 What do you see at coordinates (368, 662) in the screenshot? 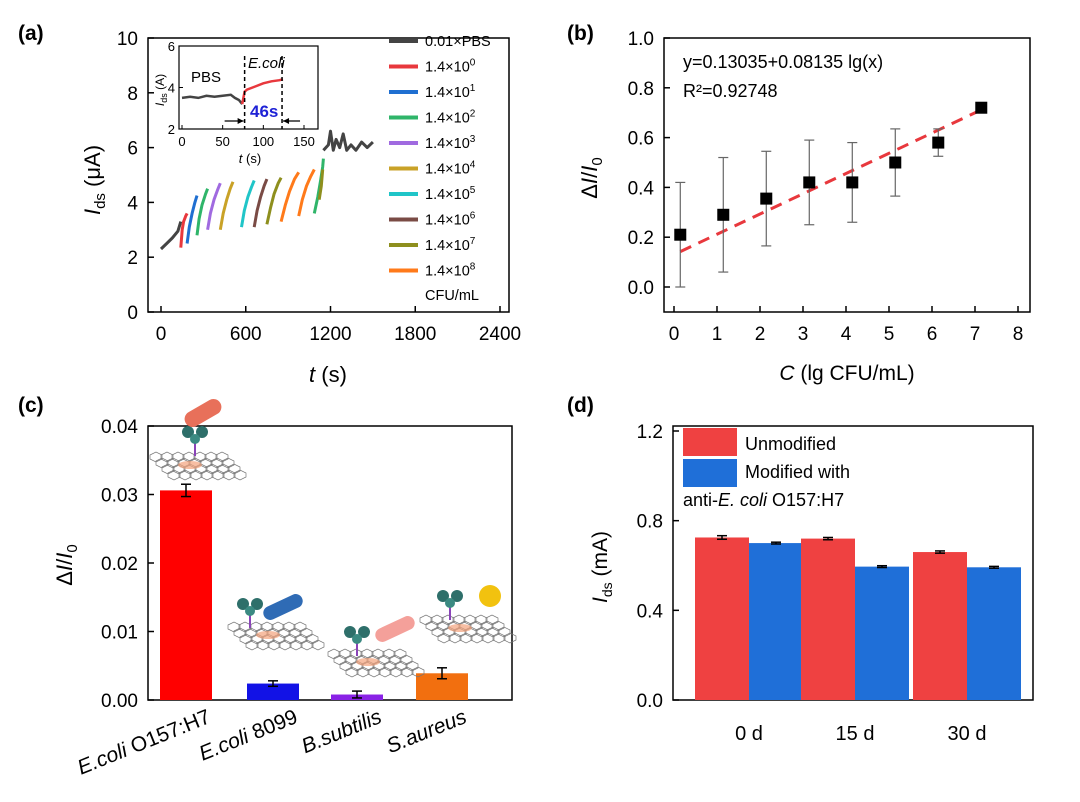
I see `graphene-highlight` at bounding box center [368, 662].